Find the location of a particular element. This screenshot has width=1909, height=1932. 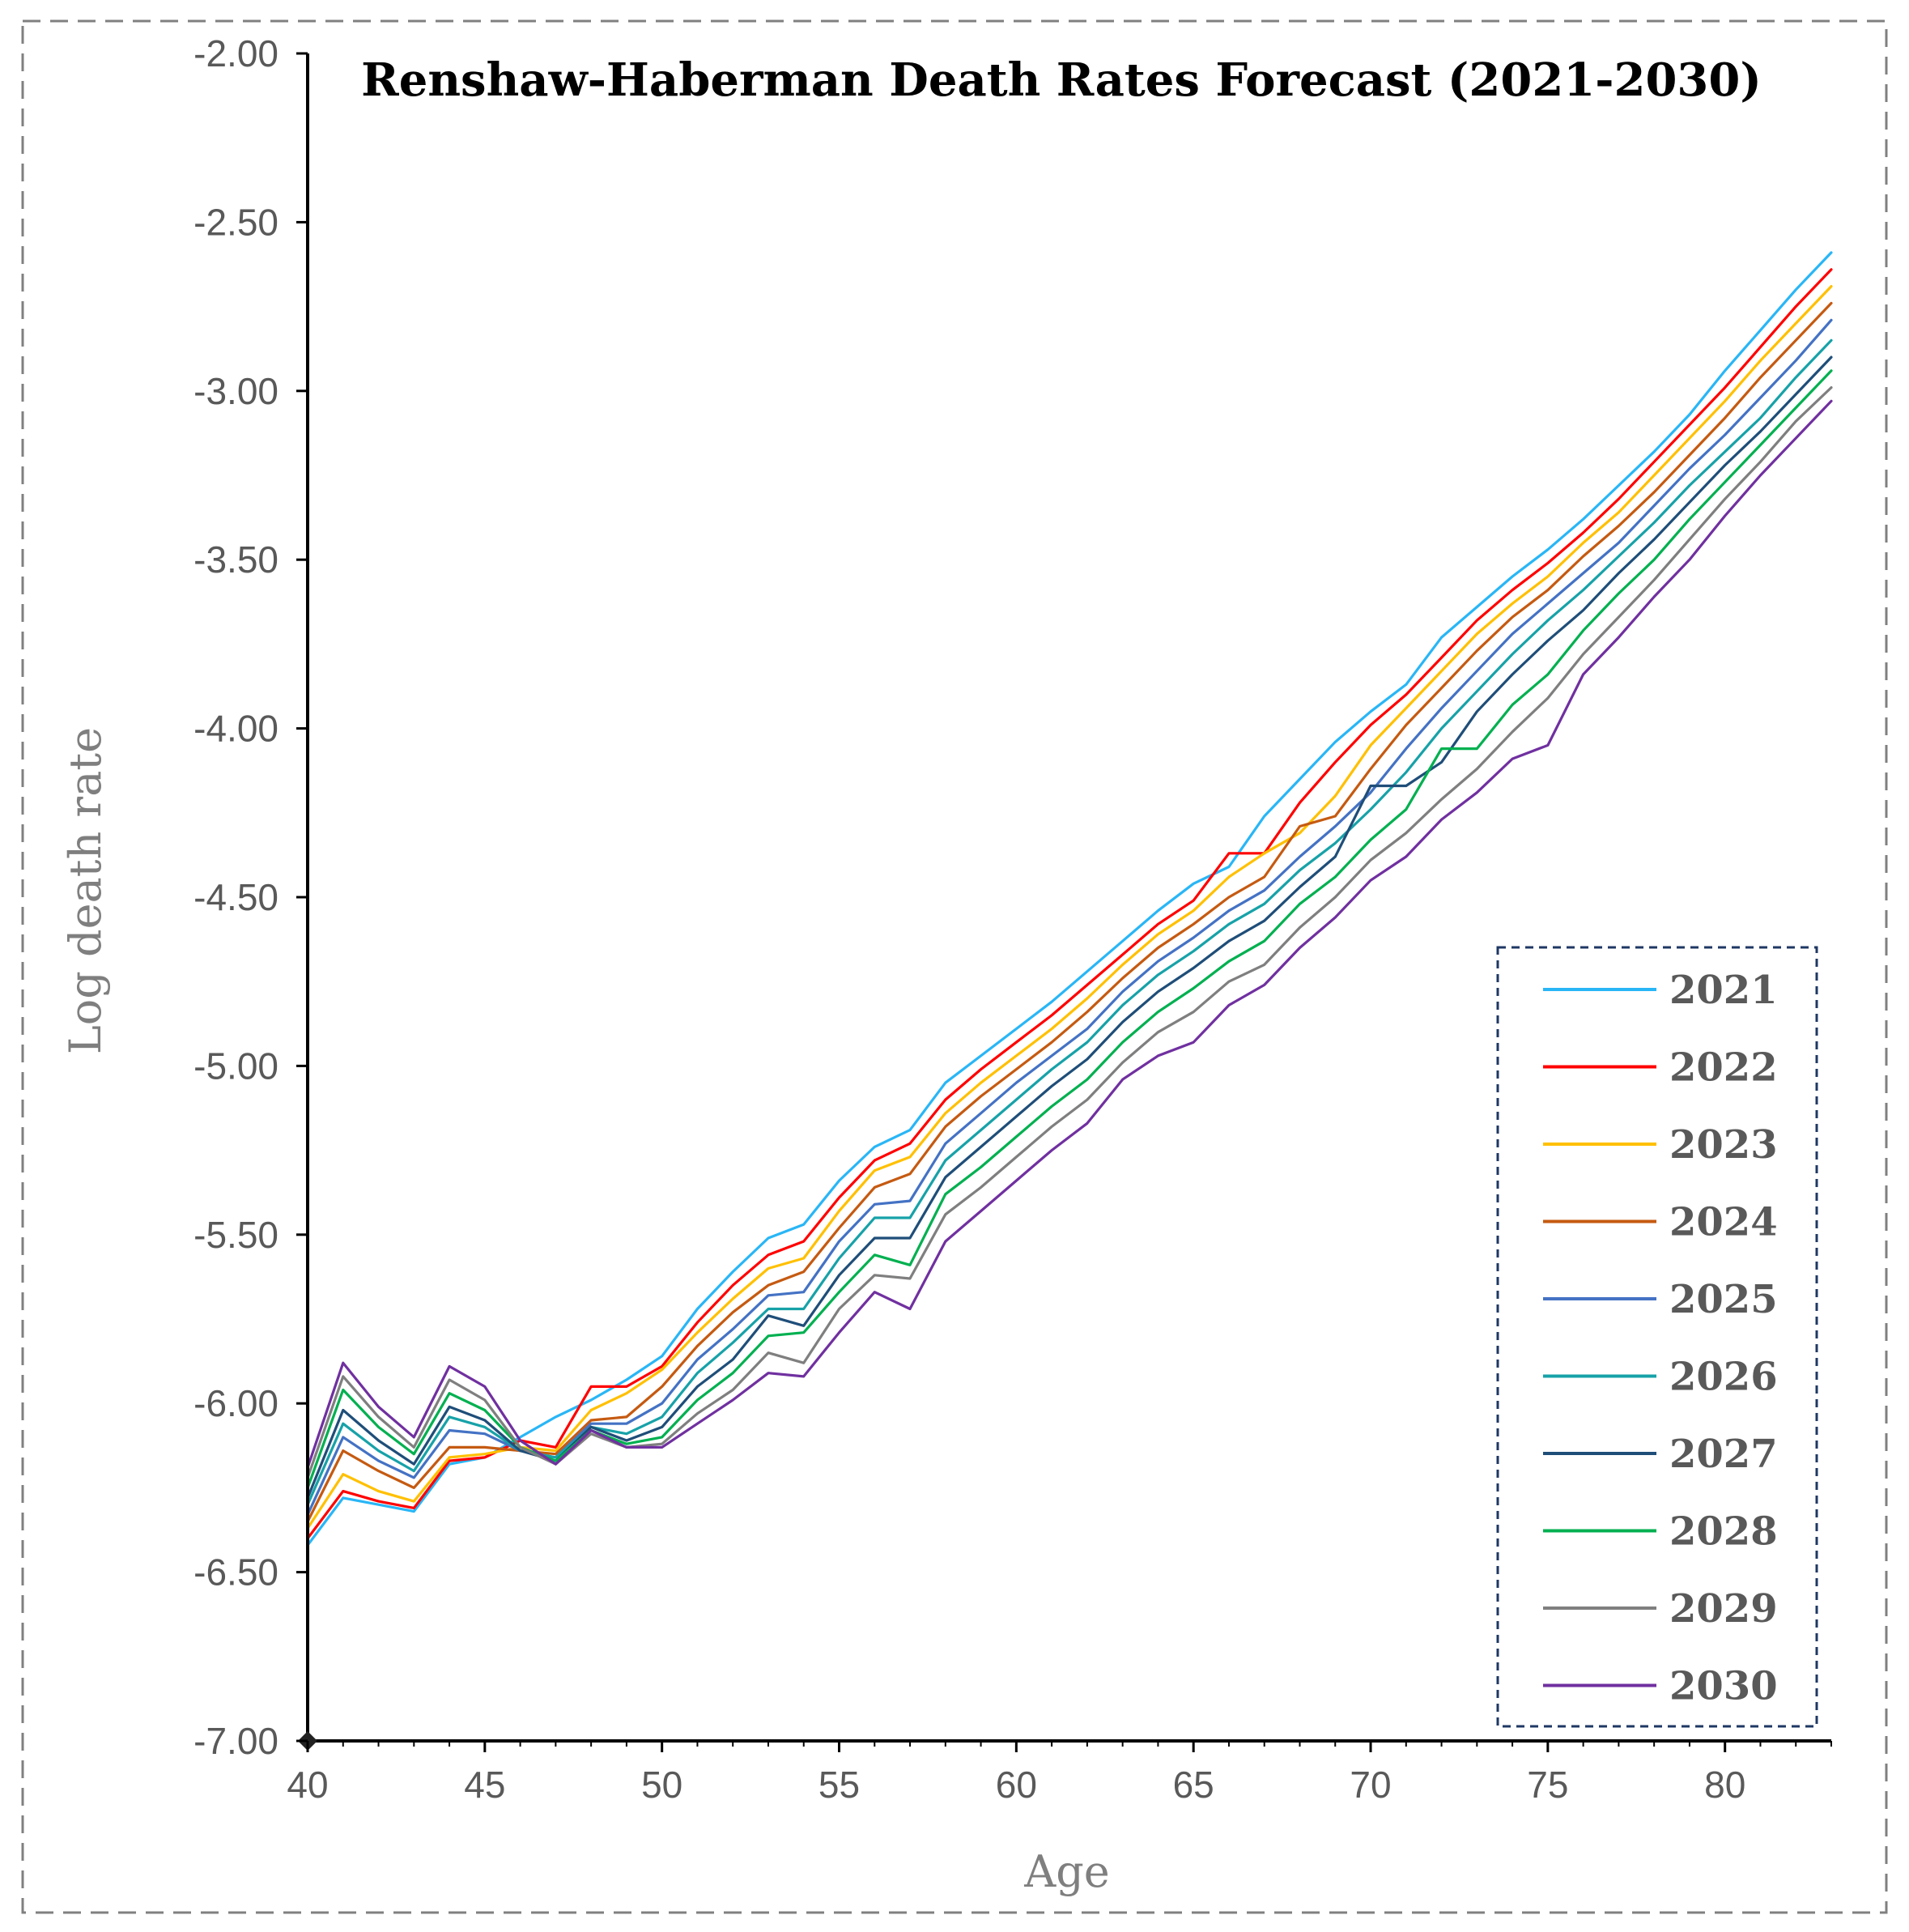

y-axis-title: Log death rate is located at coordinates (85, 890).